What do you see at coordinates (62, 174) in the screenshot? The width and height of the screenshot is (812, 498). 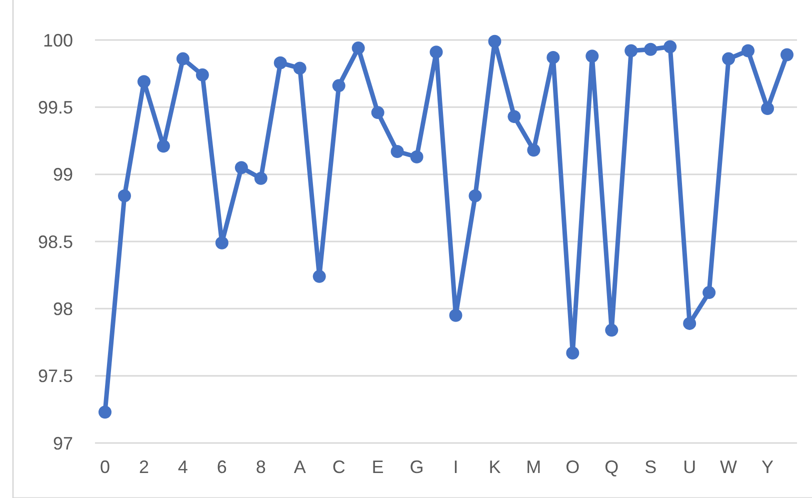 I see `y-tick-label: 99` at bounding box center [62, 174].